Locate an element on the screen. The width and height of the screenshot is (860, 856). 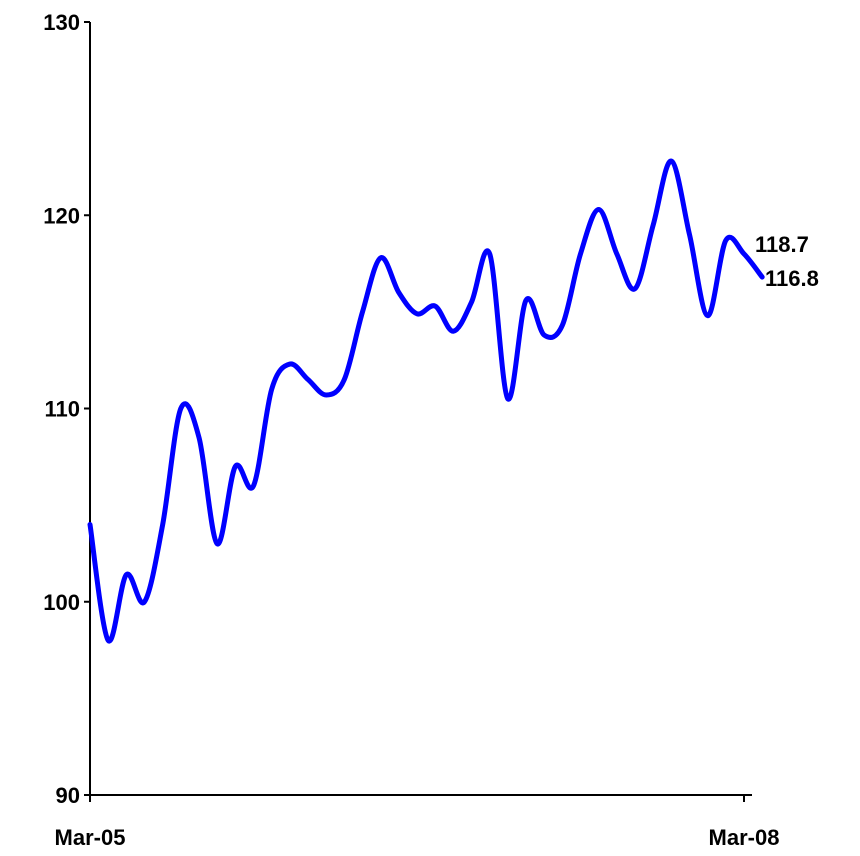
x-ticks: Mar-05 Mar-08 is located at coordinates (417, 822).